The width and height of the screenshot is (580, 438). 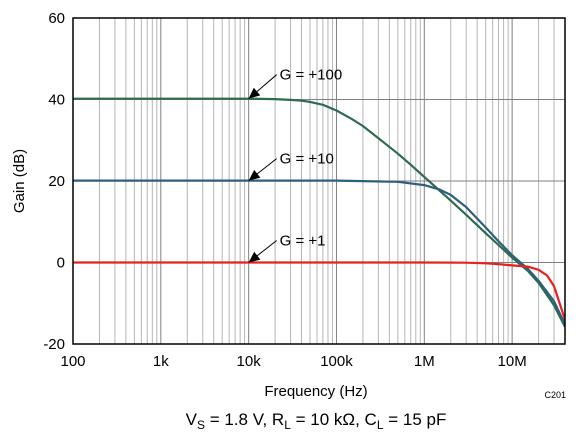 What do you see at coordinates (56, 100) in the screenshot?
I see `y-tick-label: 40` at bounding box center [56, 100].